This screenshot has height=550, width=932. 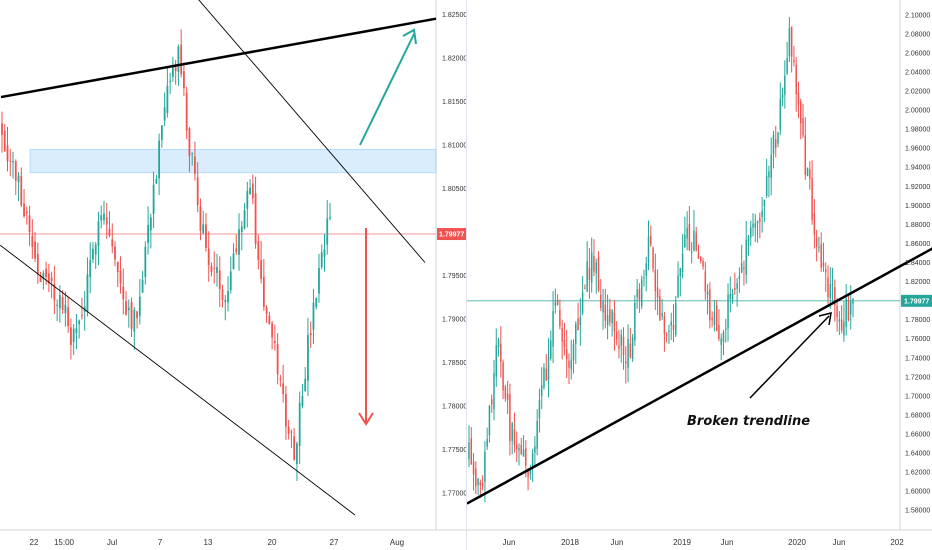 I want to click on price-tick-label: 2.10000, so click(x=917, y=15).